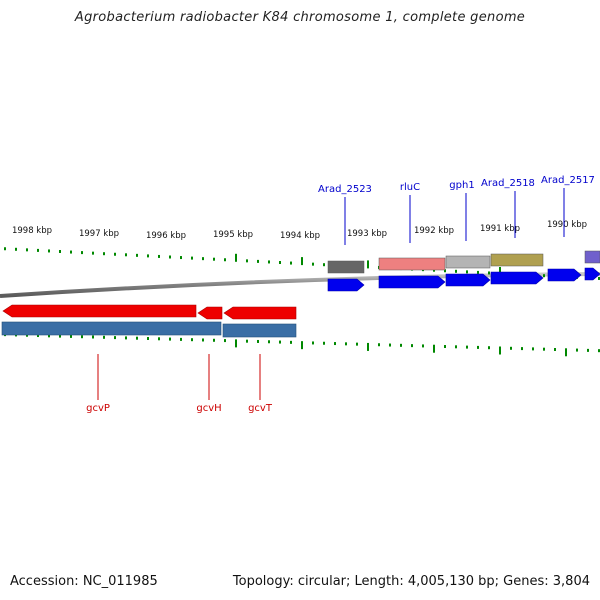 The width and height of the screenshot is (600, 600). Describe the element at coordinates (99, 234) in the screenshot. I see `tick-label: 1997 kbp` at that location.